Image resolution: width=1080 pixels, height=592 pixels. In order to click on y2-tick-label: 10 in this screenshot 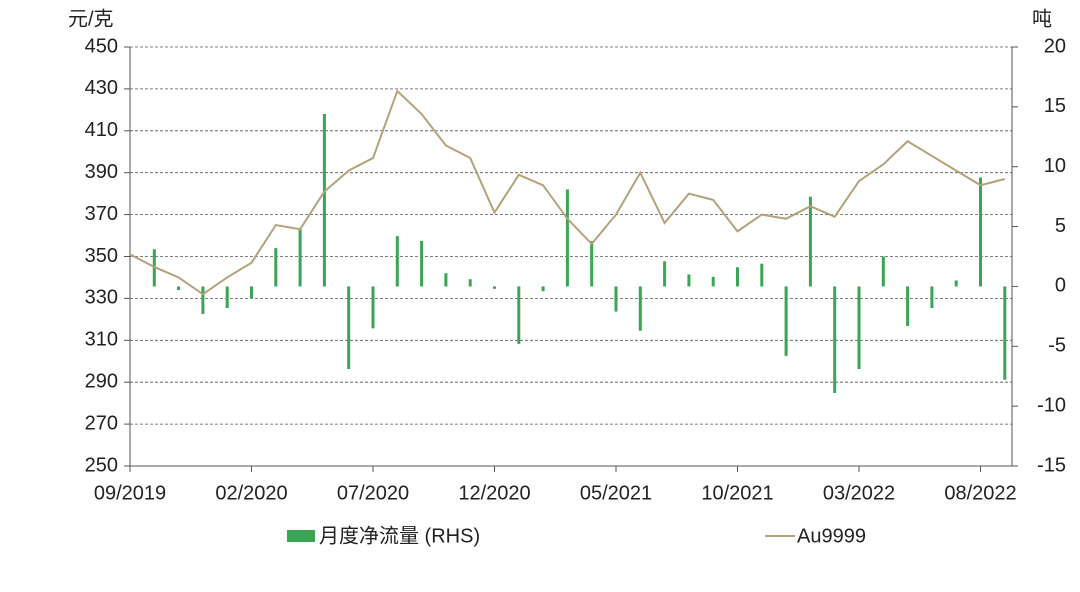, I will do `click(1055, 166)`.